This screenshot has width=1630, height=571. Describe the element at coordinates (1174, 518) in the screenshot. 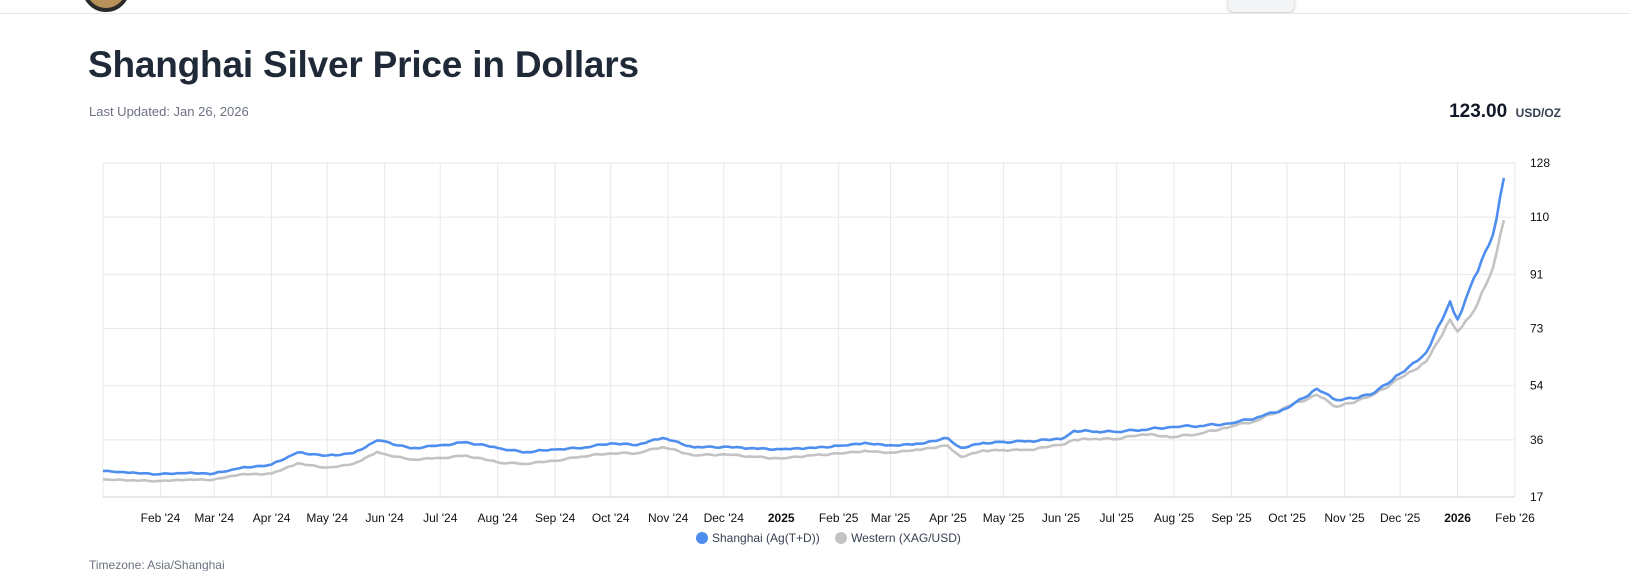

I see `x-tick-label: Aug '25` at that location.